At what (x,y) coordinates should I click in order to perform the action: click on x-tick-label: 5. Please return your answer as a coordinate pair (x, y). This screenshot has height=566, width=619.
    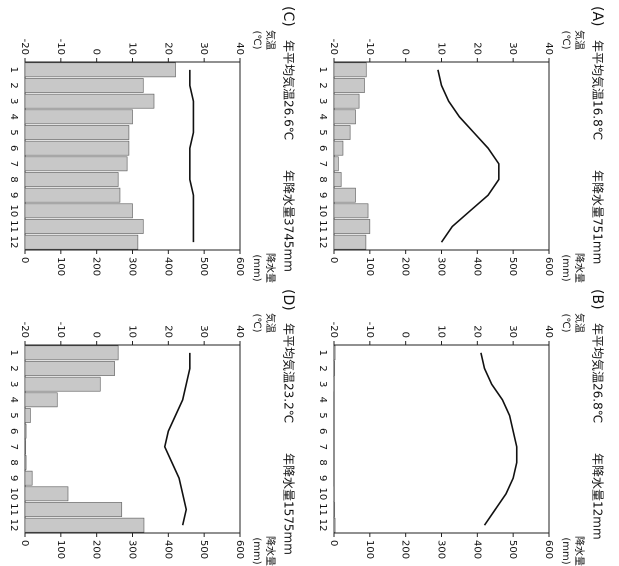
    Looking at the image, I should click on (322, 132).